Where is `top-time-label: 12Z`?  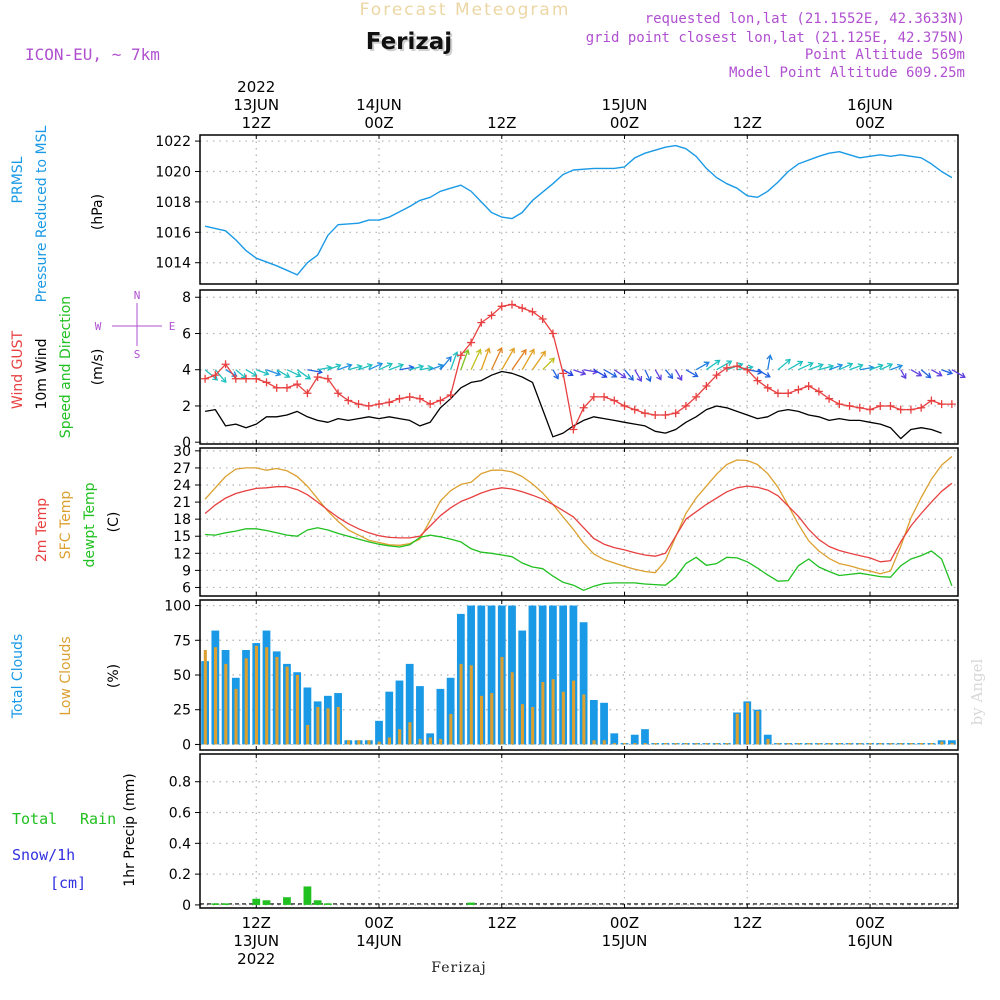 top-time-label: 12Z is located at coordinates (501, 123).